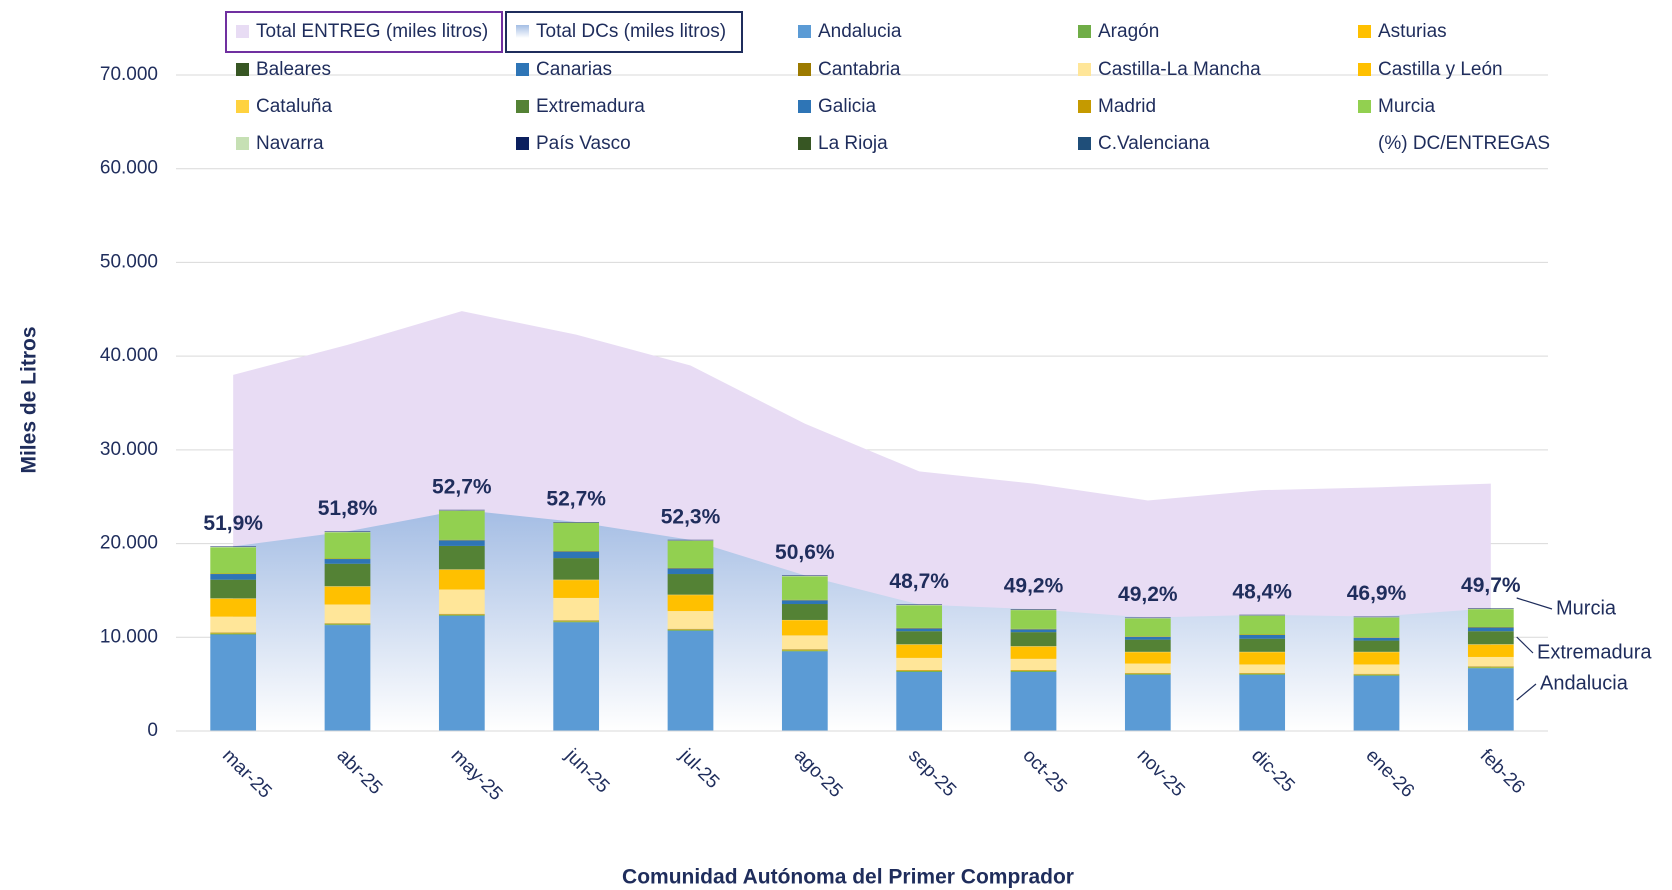 The width and height of the screenshot is (1672, 890). Describe the element at coordinates (590, 106) in the screenshot. I see `legend-label: Extremadura` at that location.